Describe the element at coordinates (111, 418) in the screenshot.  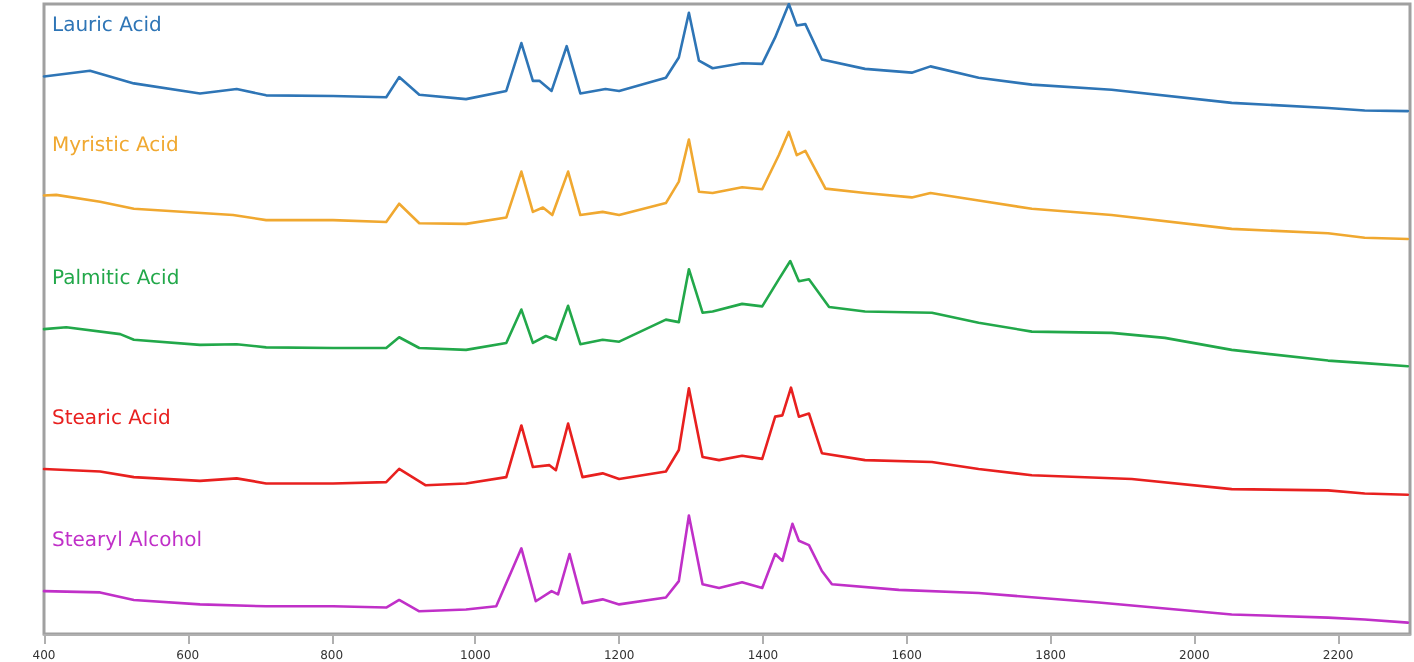
I see `series-label: Stearic Acid` at that location.